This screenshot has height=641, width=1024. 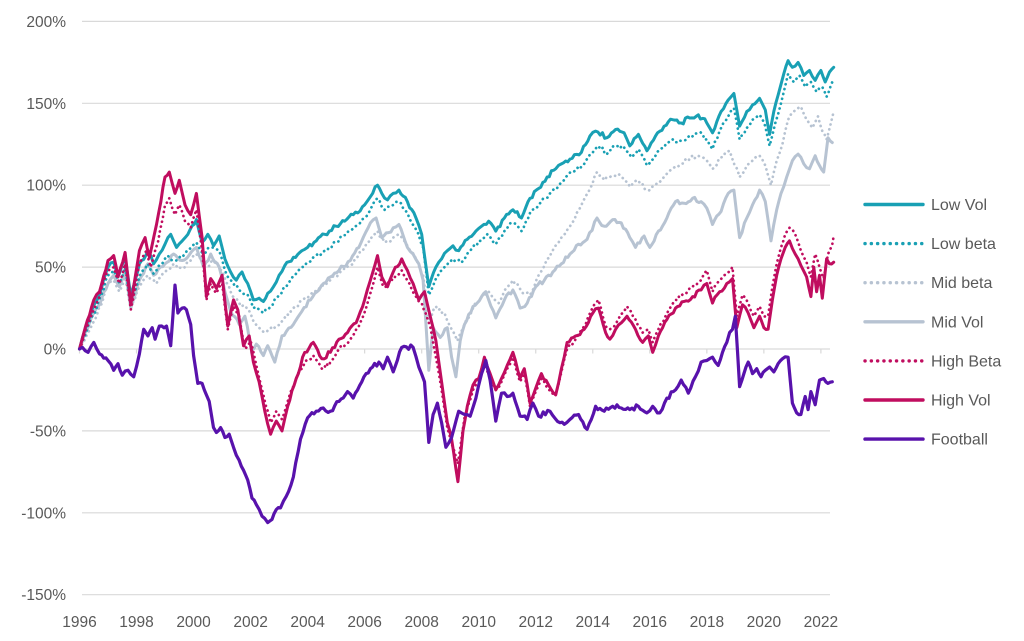 I want to click on x-axis-label: 2020, so click(x=764, y=622).